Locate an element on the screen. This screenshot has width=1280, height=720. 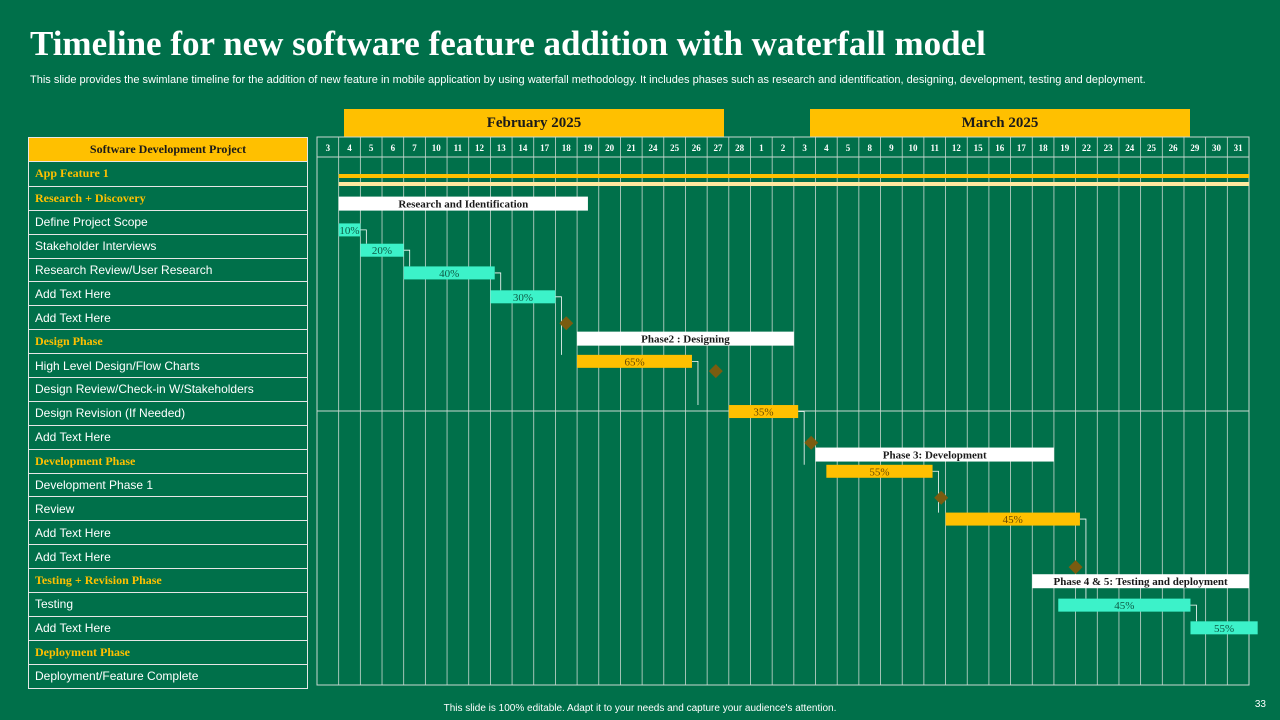
summary-bar is located at coordinates (793, 176).